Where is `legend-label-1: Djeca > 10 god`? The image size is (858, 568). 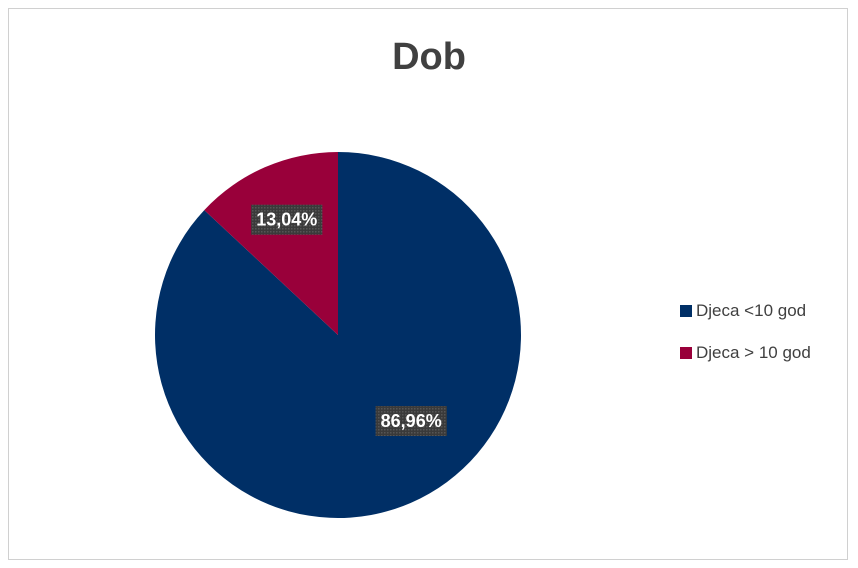
legend-label-1: Djeca > 10 god is located at coordinates (753, 352).